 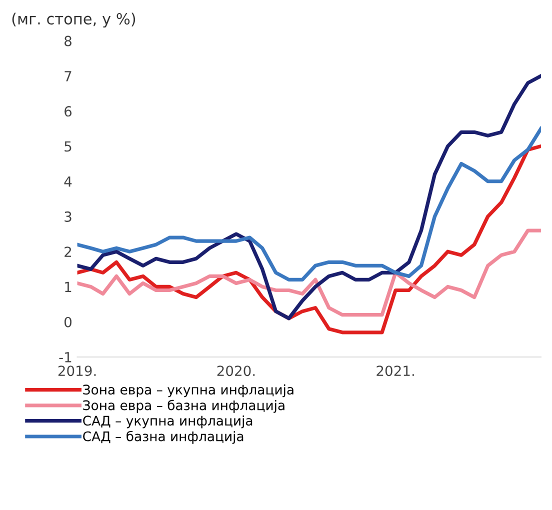 What do you see at coordinates (77, 371) in the screenshot?
I see `x-tick-label: 2019.` at bounding box center [77, 371].